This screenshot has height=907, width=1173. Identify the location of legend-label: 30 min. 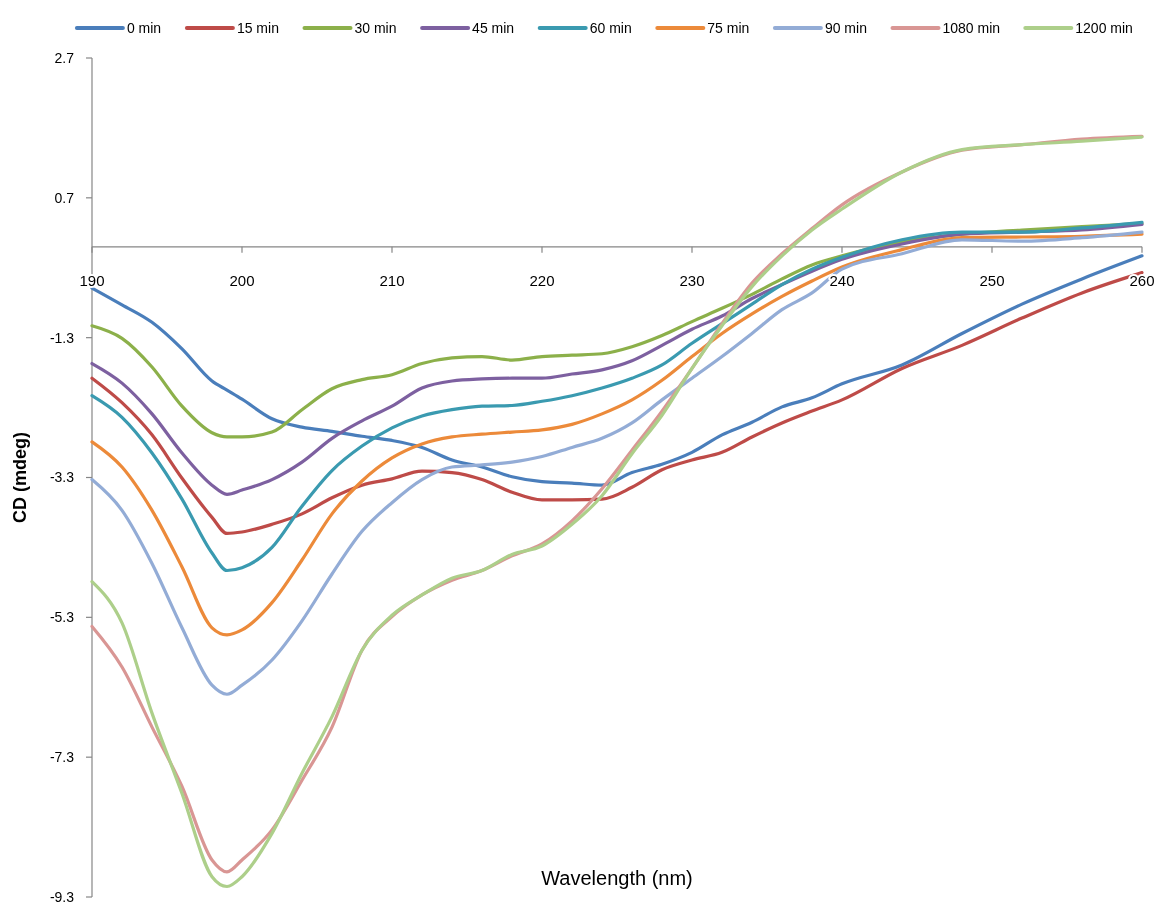
(375, 27).